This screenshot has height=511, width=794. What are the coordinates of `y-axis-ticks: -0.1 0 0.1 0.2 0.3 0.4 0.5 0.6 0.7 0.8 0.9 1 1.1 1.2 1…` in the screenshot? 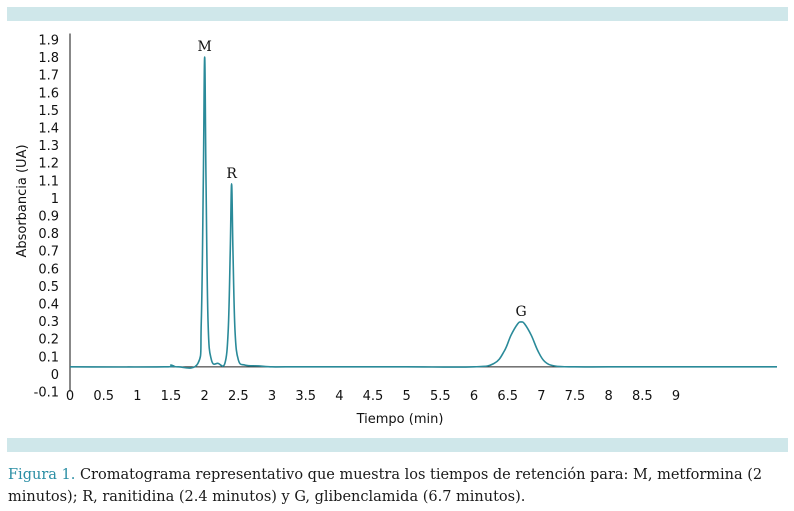 It's located at (46, 217).